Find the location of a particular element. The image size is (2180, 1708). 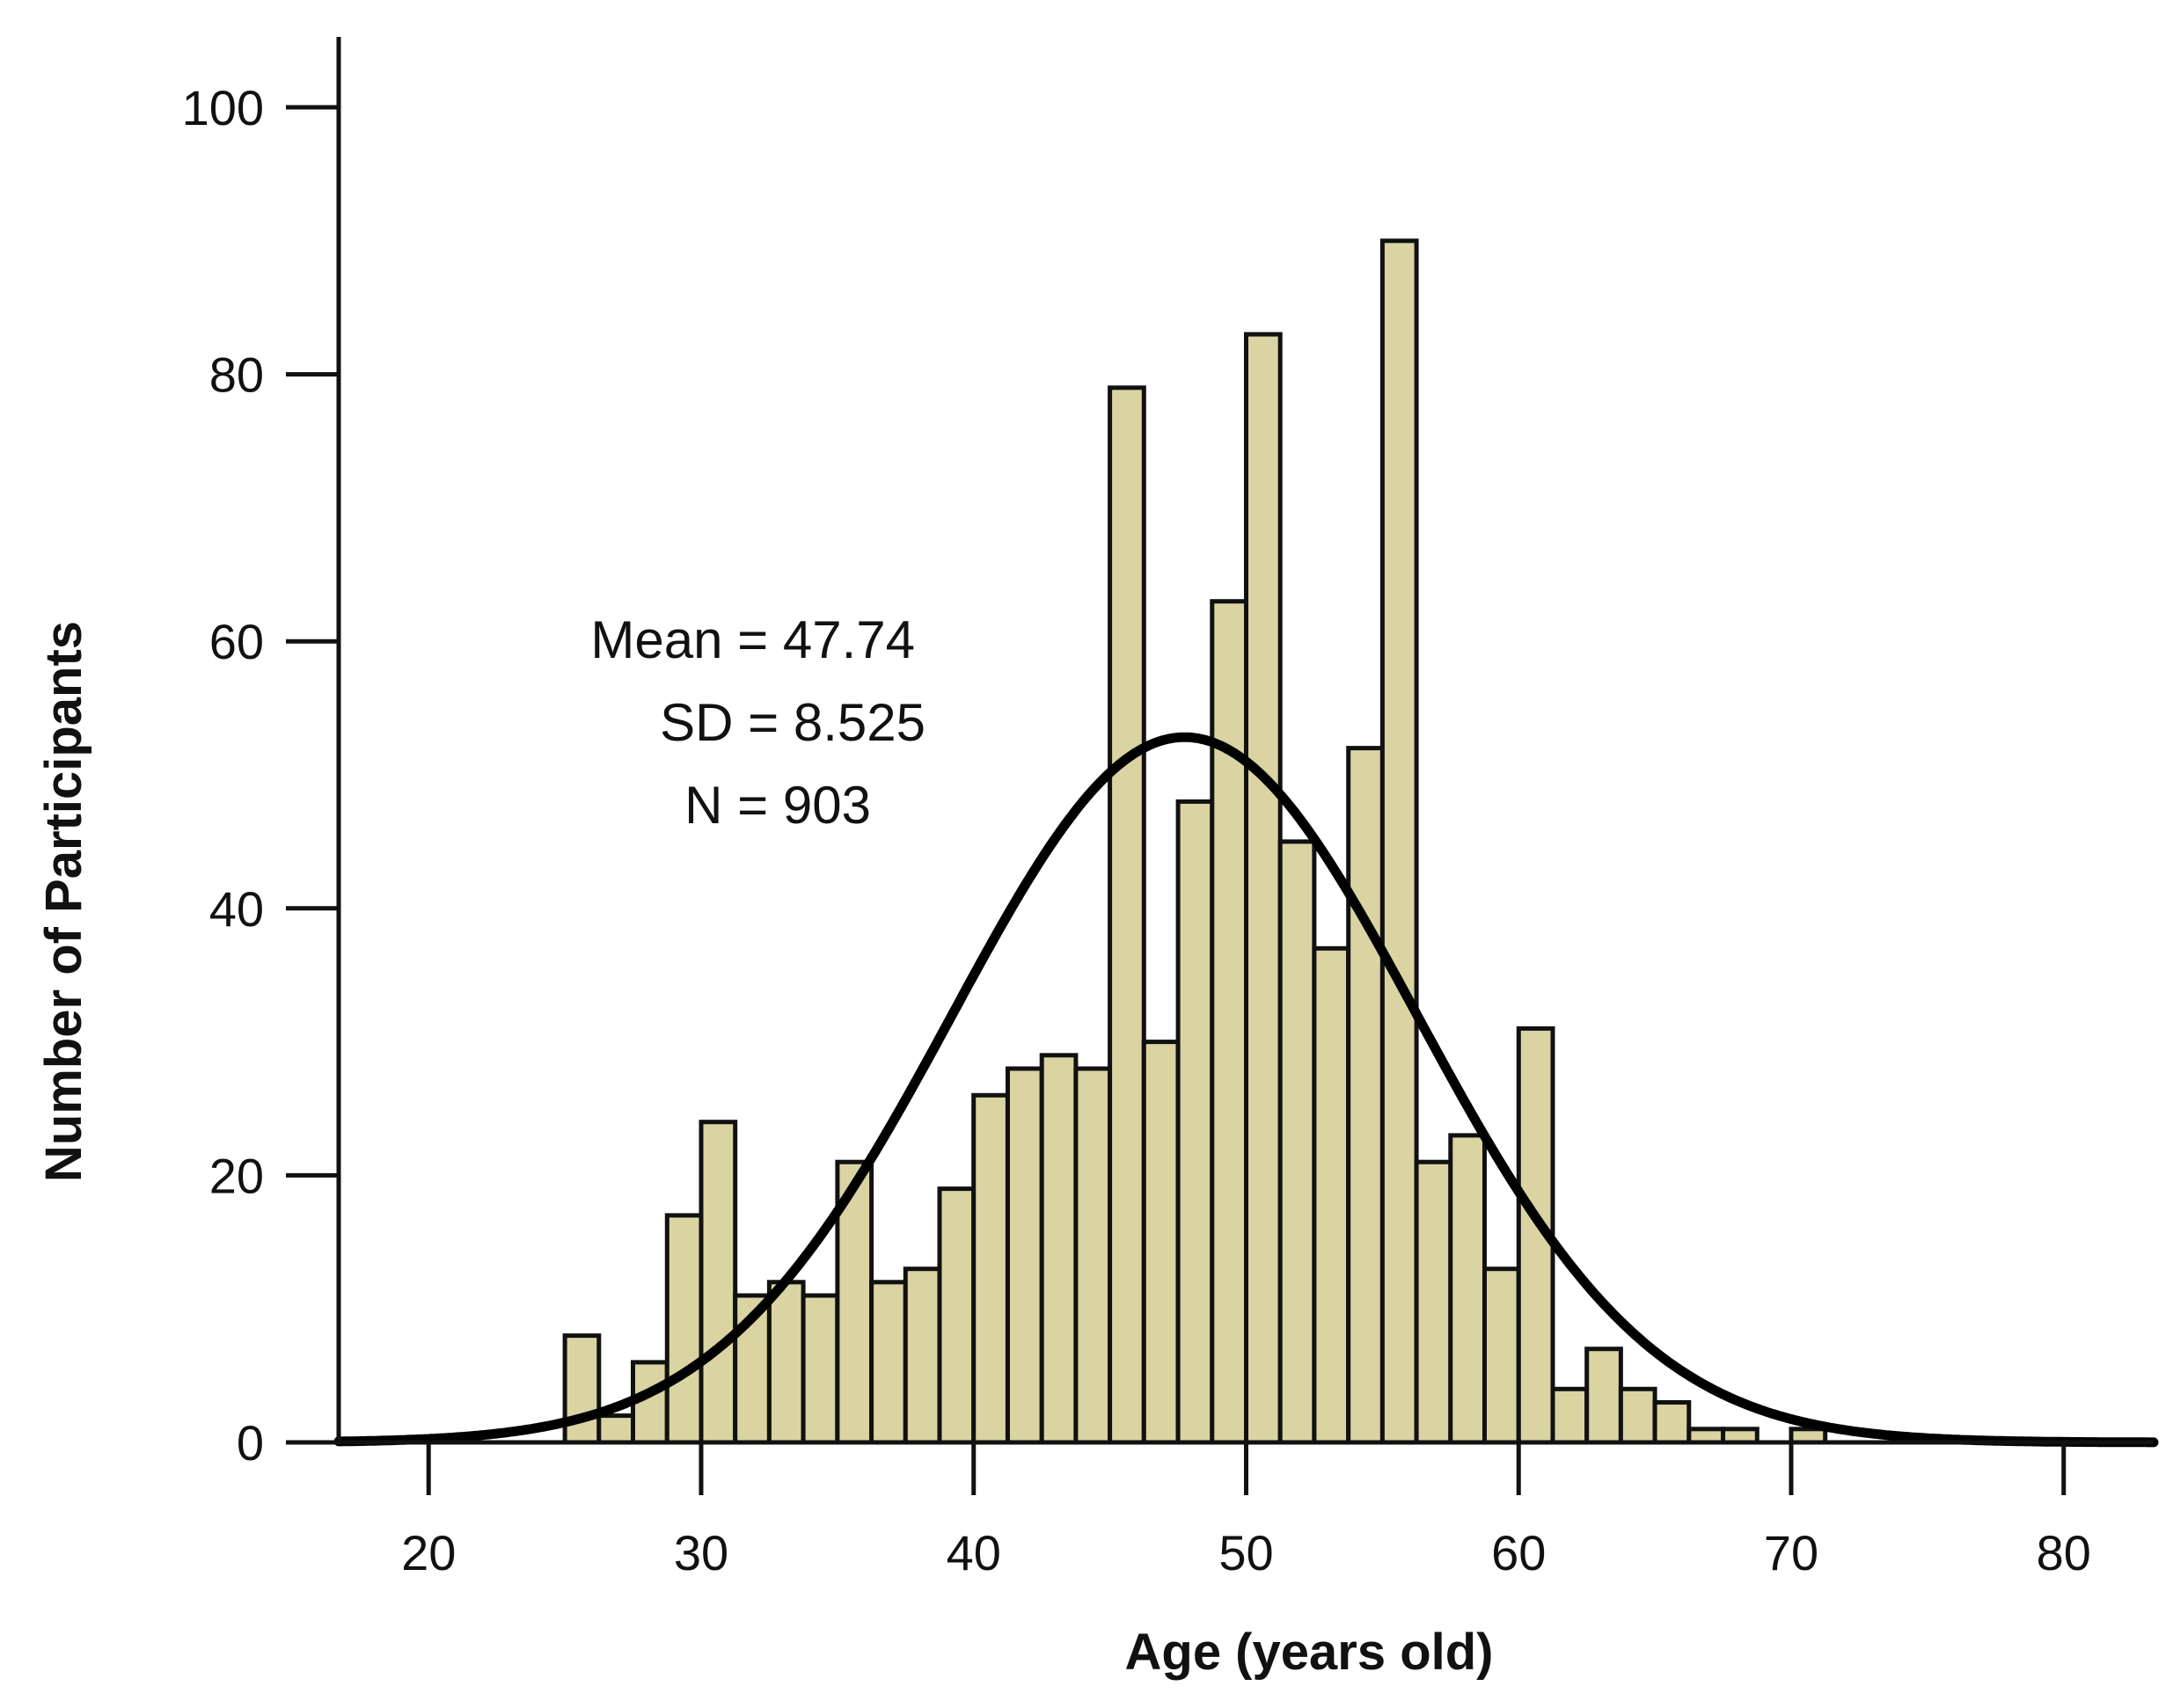

x-tick-label: 20 is located at coordinates (428, 1552).